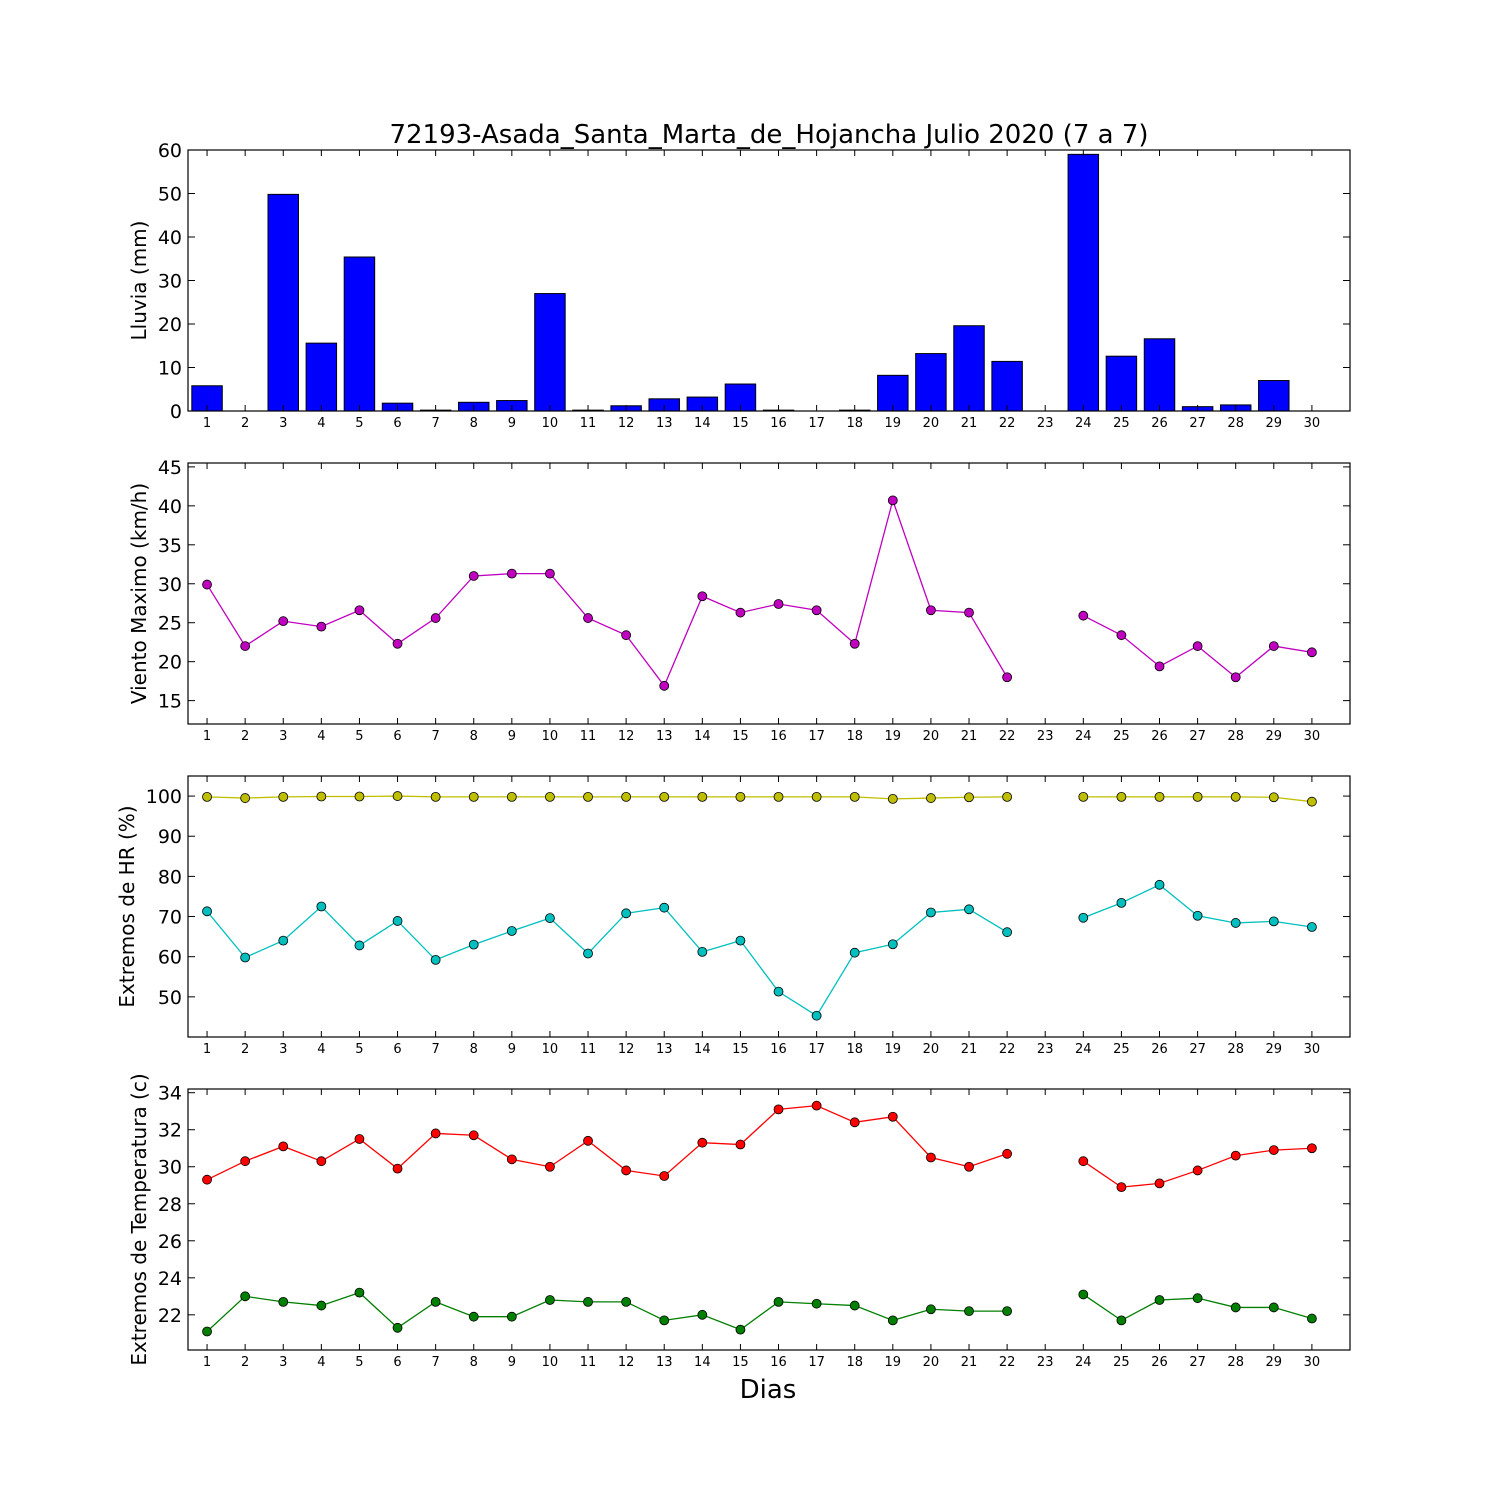  I want to click on y-axis-label: Extremos de Temperatura (c), so click(139, 1219).